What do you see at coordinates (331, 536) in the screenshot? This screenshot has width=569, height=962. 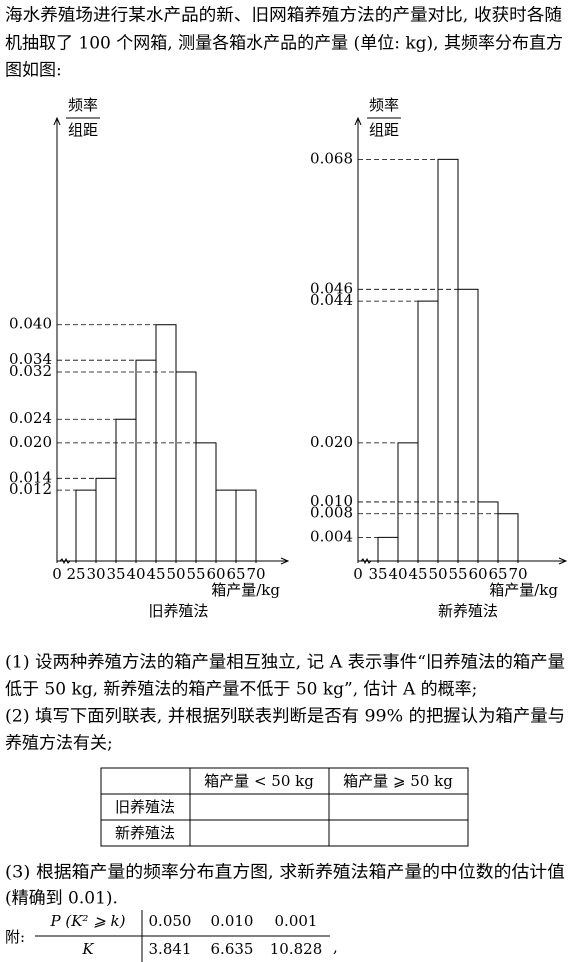 I see `y-tick-label: 0.004` at bounding box center [331, 536].